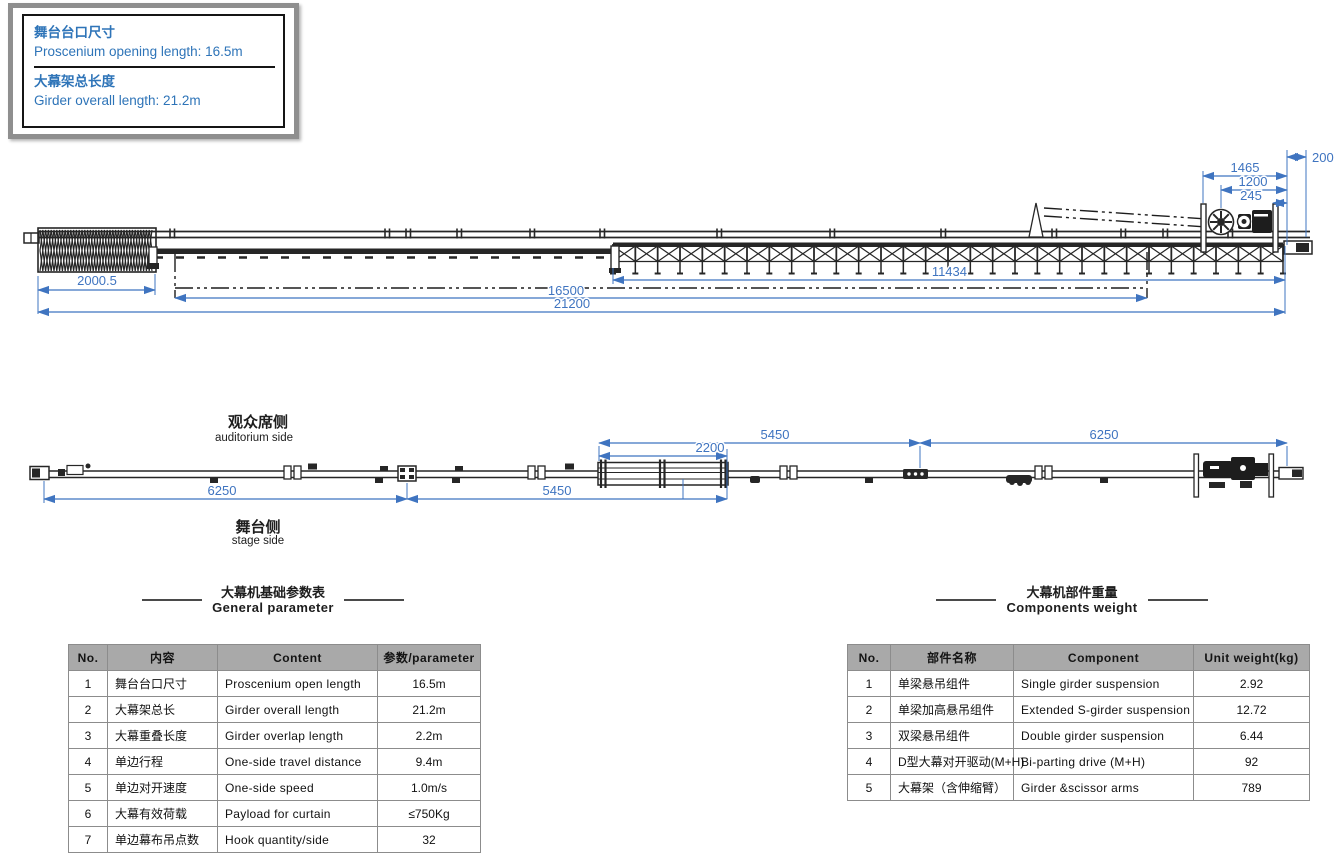 The height and width of the screenshot is (863, 1344). Describe the element at coordinates (429, 813) in the screenshot. I see `table-cell: ≤750Kg` at that location.